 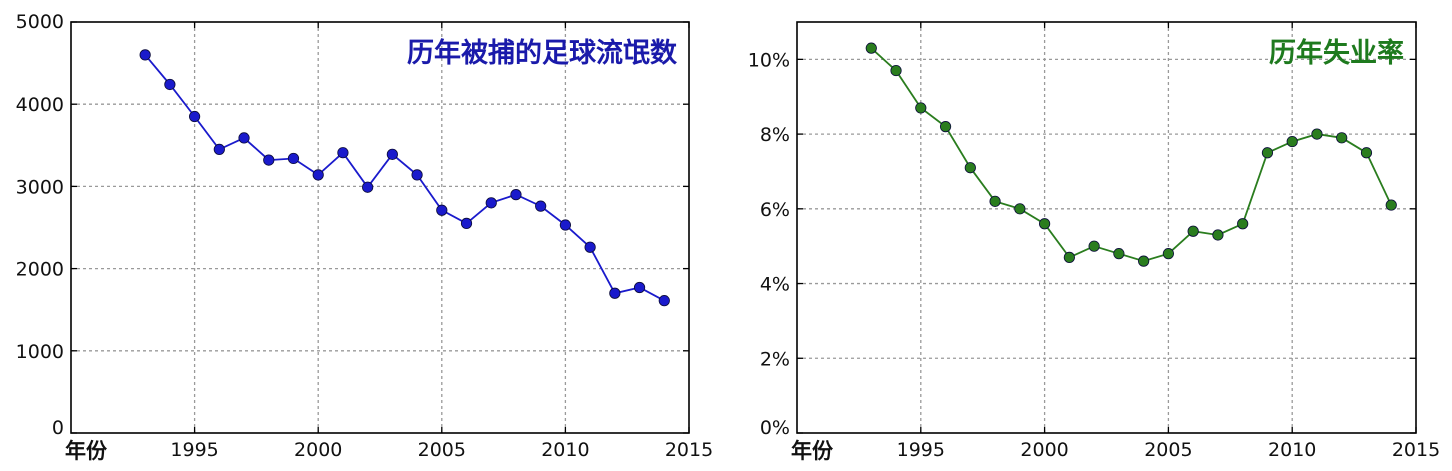 What do you see at coordinates (542, 53) in the screenshot?
I see `chart-title: 历年被捕的足球流氓数` at bounding box center [542, 53].